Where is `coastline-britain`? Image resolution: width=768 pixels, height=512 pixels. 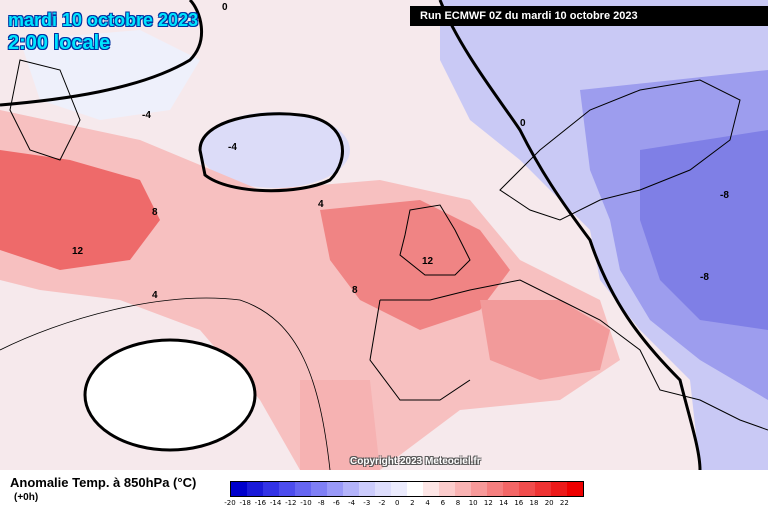
coastline-britain is located at coordinates (435, 240).